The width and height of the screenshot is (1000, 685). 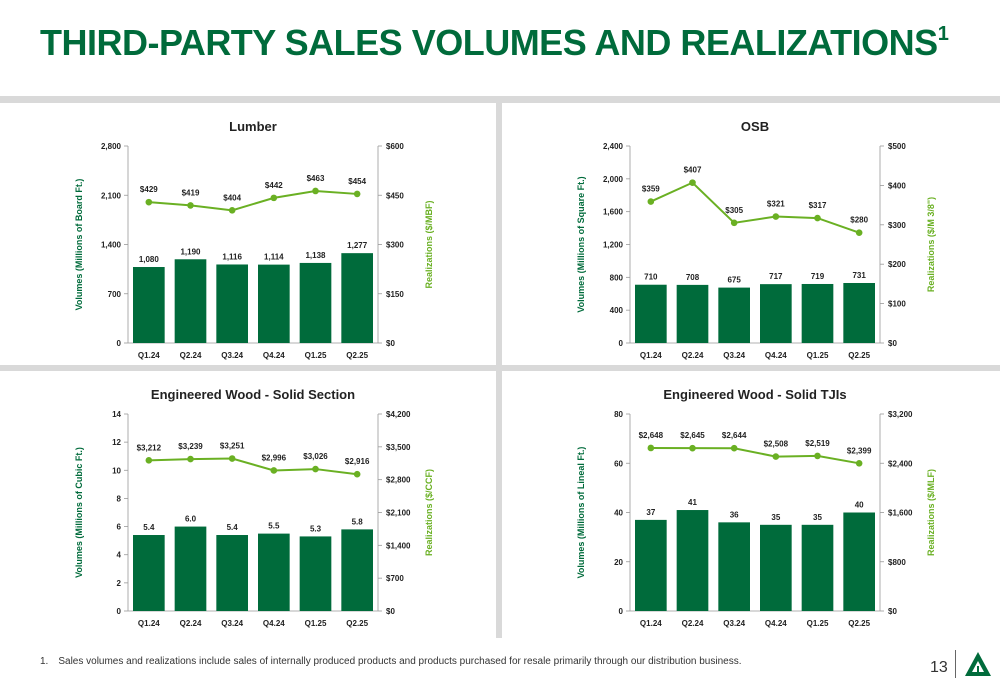 I want to click on right-tick-label: $500, so click(x=897, y=146).